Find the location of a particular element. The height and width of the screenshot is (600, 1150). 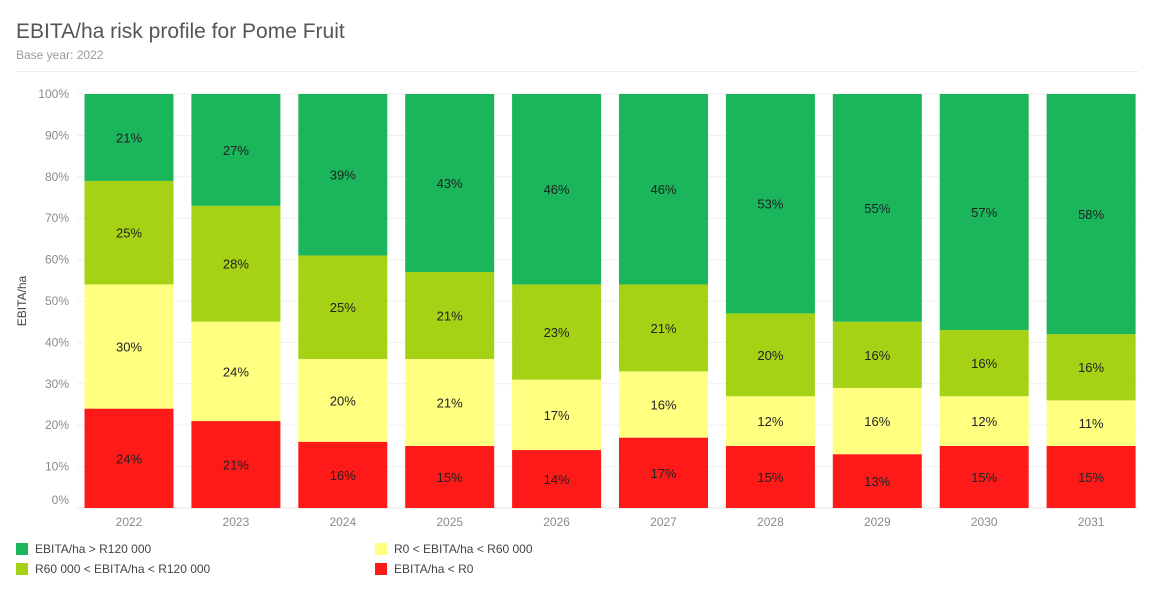

legend-item-yellow: R0 < EBITA/ha < R60 000 is located at coordinates (454, 549).